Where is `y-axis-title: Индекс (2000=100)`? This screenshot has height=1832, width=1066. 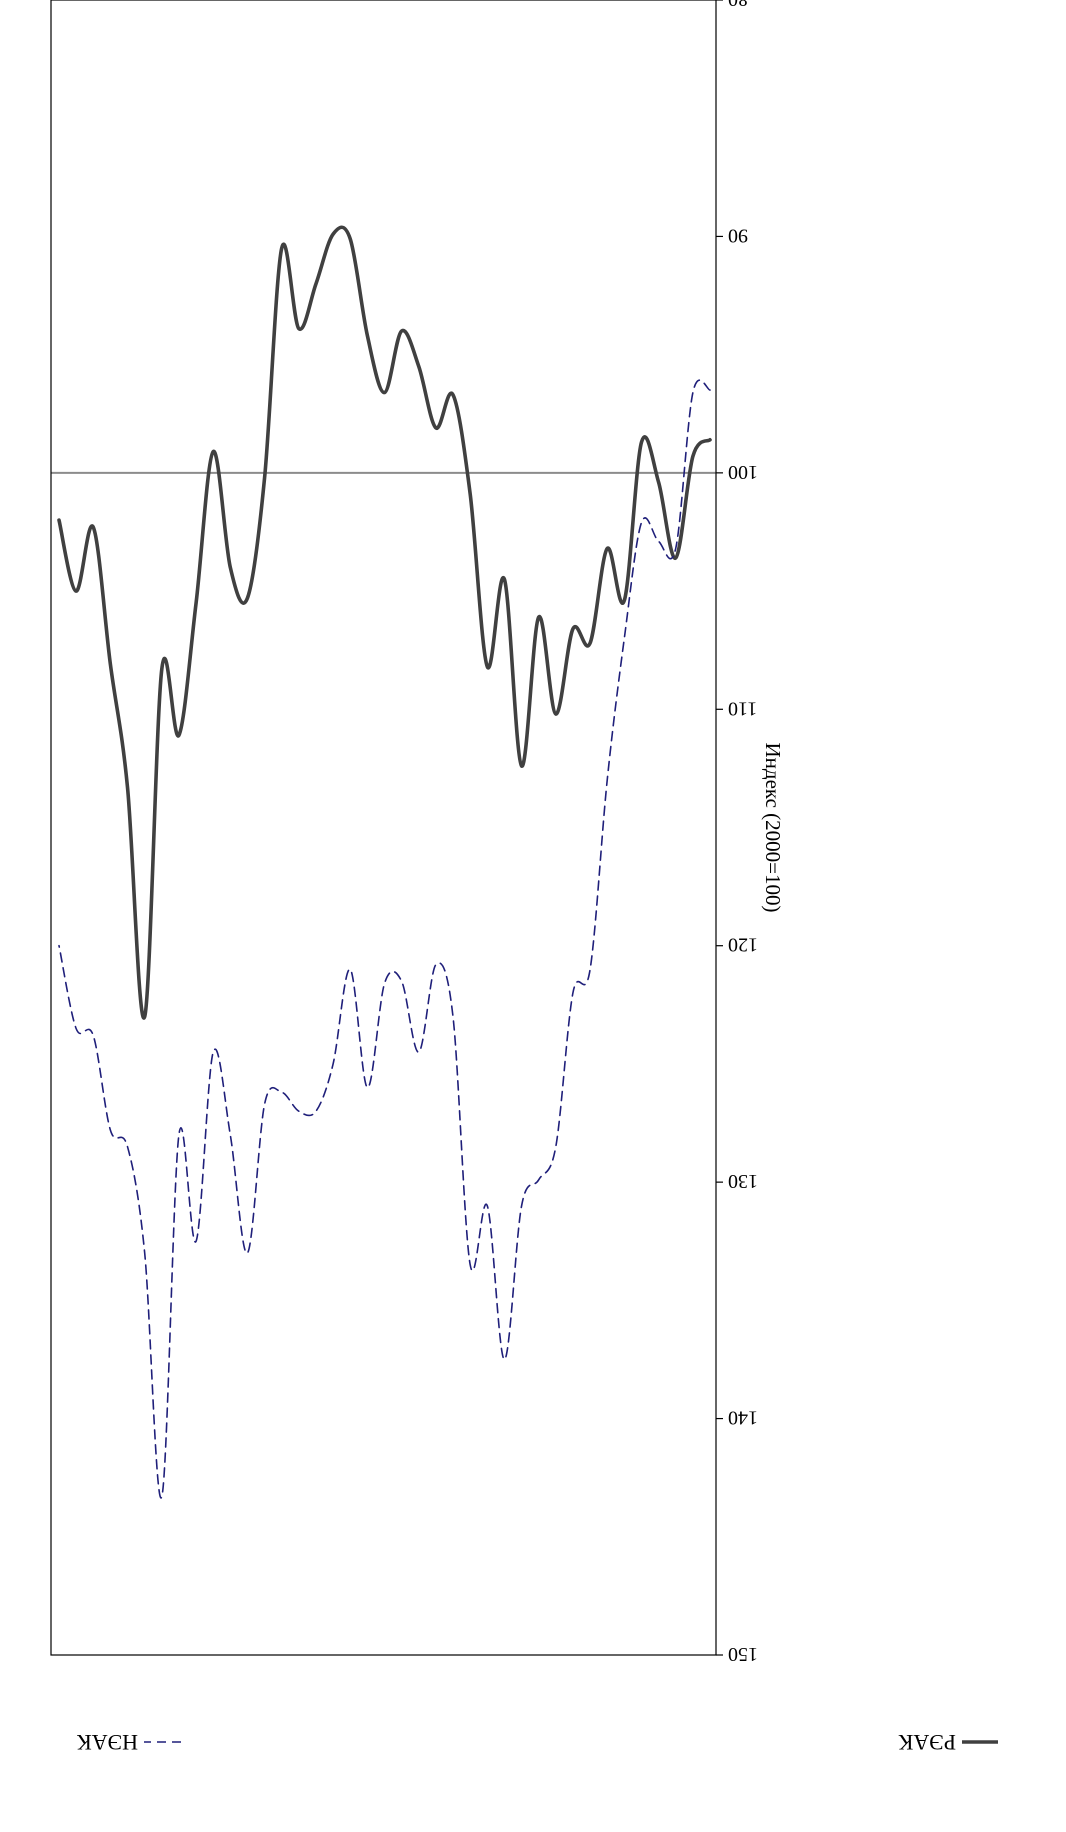 y-axis-title: Индекс (2000=100) is located at coordinates (773, 828).